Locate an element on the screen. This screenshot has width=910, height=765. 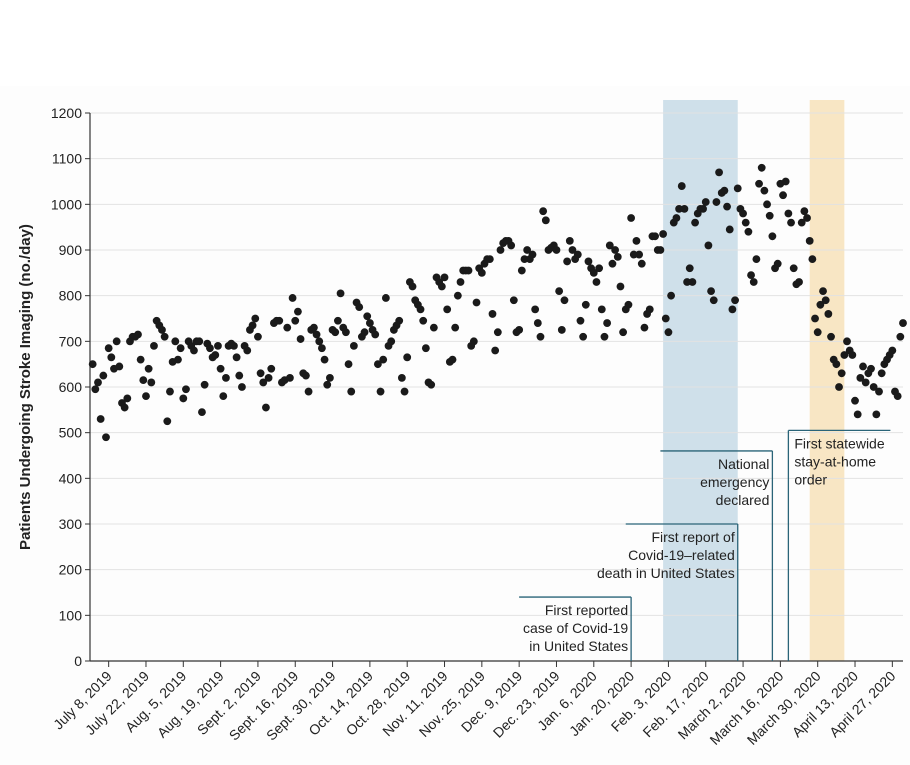
y-tick-label: 1200 is located at coordinates (66, 113).